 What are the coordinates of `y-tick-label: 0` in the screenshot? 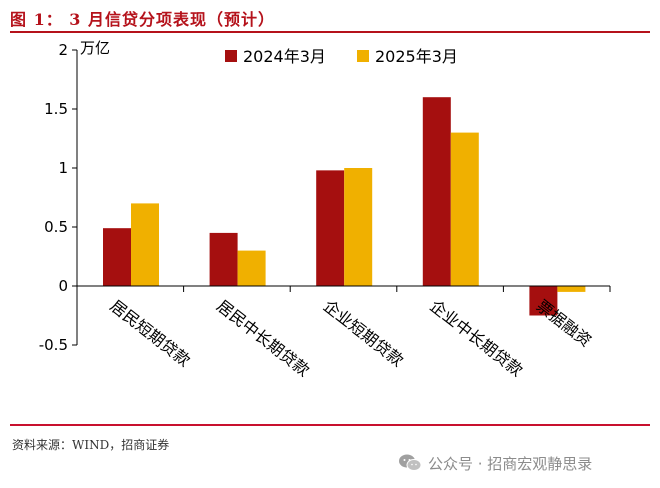 It's located at (63, 286).